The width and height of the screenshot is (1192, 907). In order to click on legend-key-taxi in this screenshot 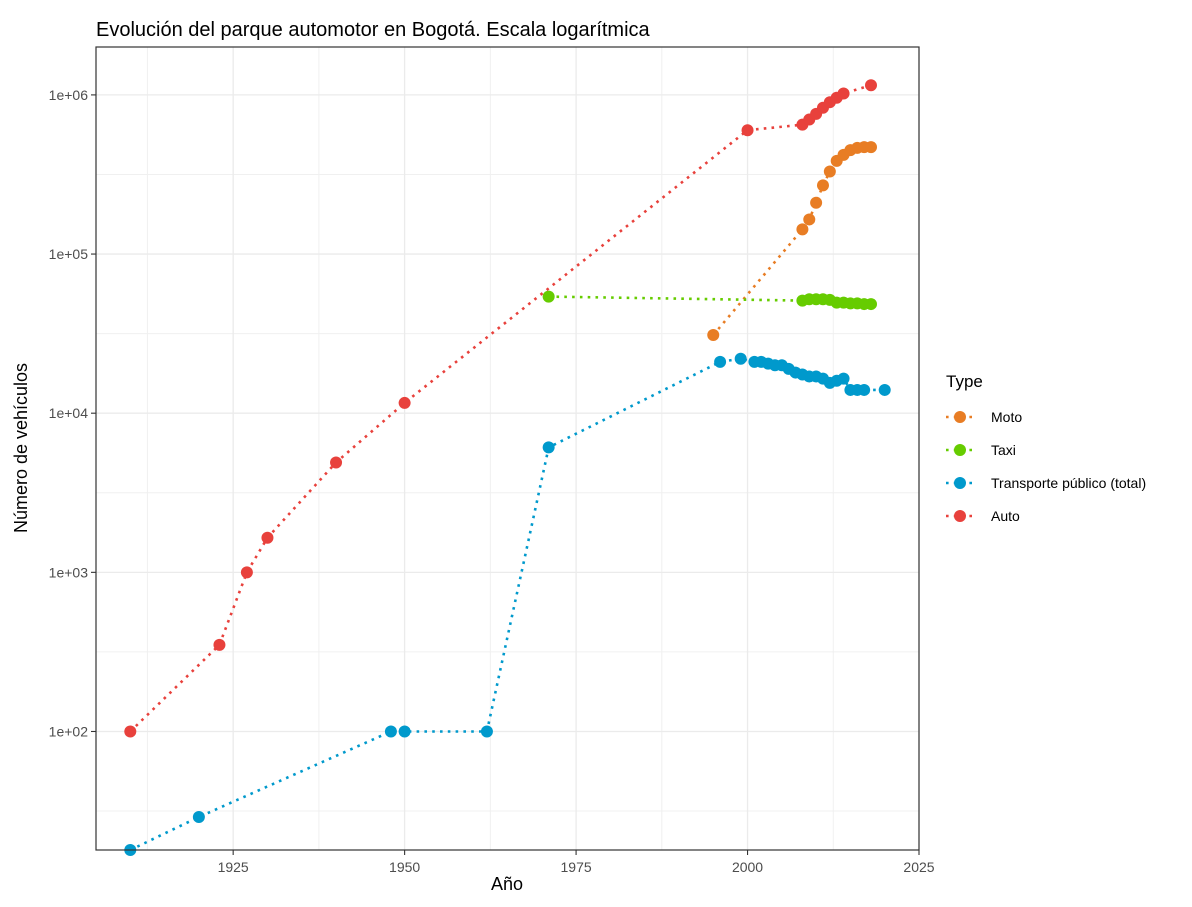, I will do `click(960, 450)`.